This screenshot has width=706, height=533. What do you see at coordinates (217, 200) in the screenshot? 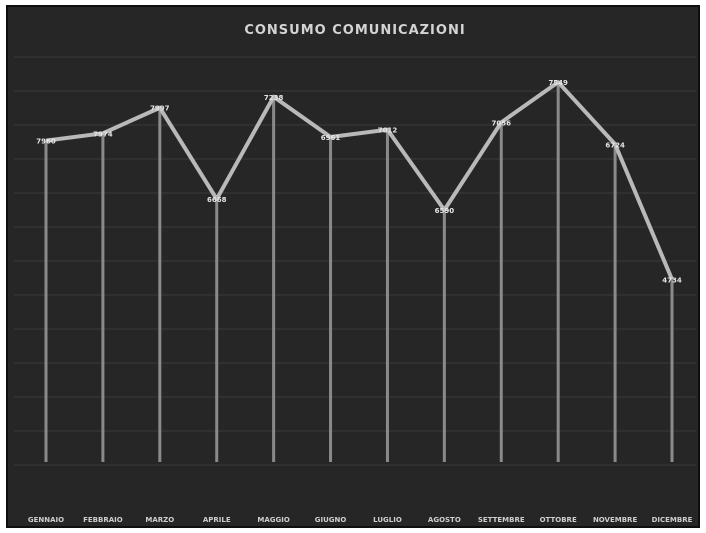
I see `value-label-aprile: 6668` at bounding box center [217, 200].